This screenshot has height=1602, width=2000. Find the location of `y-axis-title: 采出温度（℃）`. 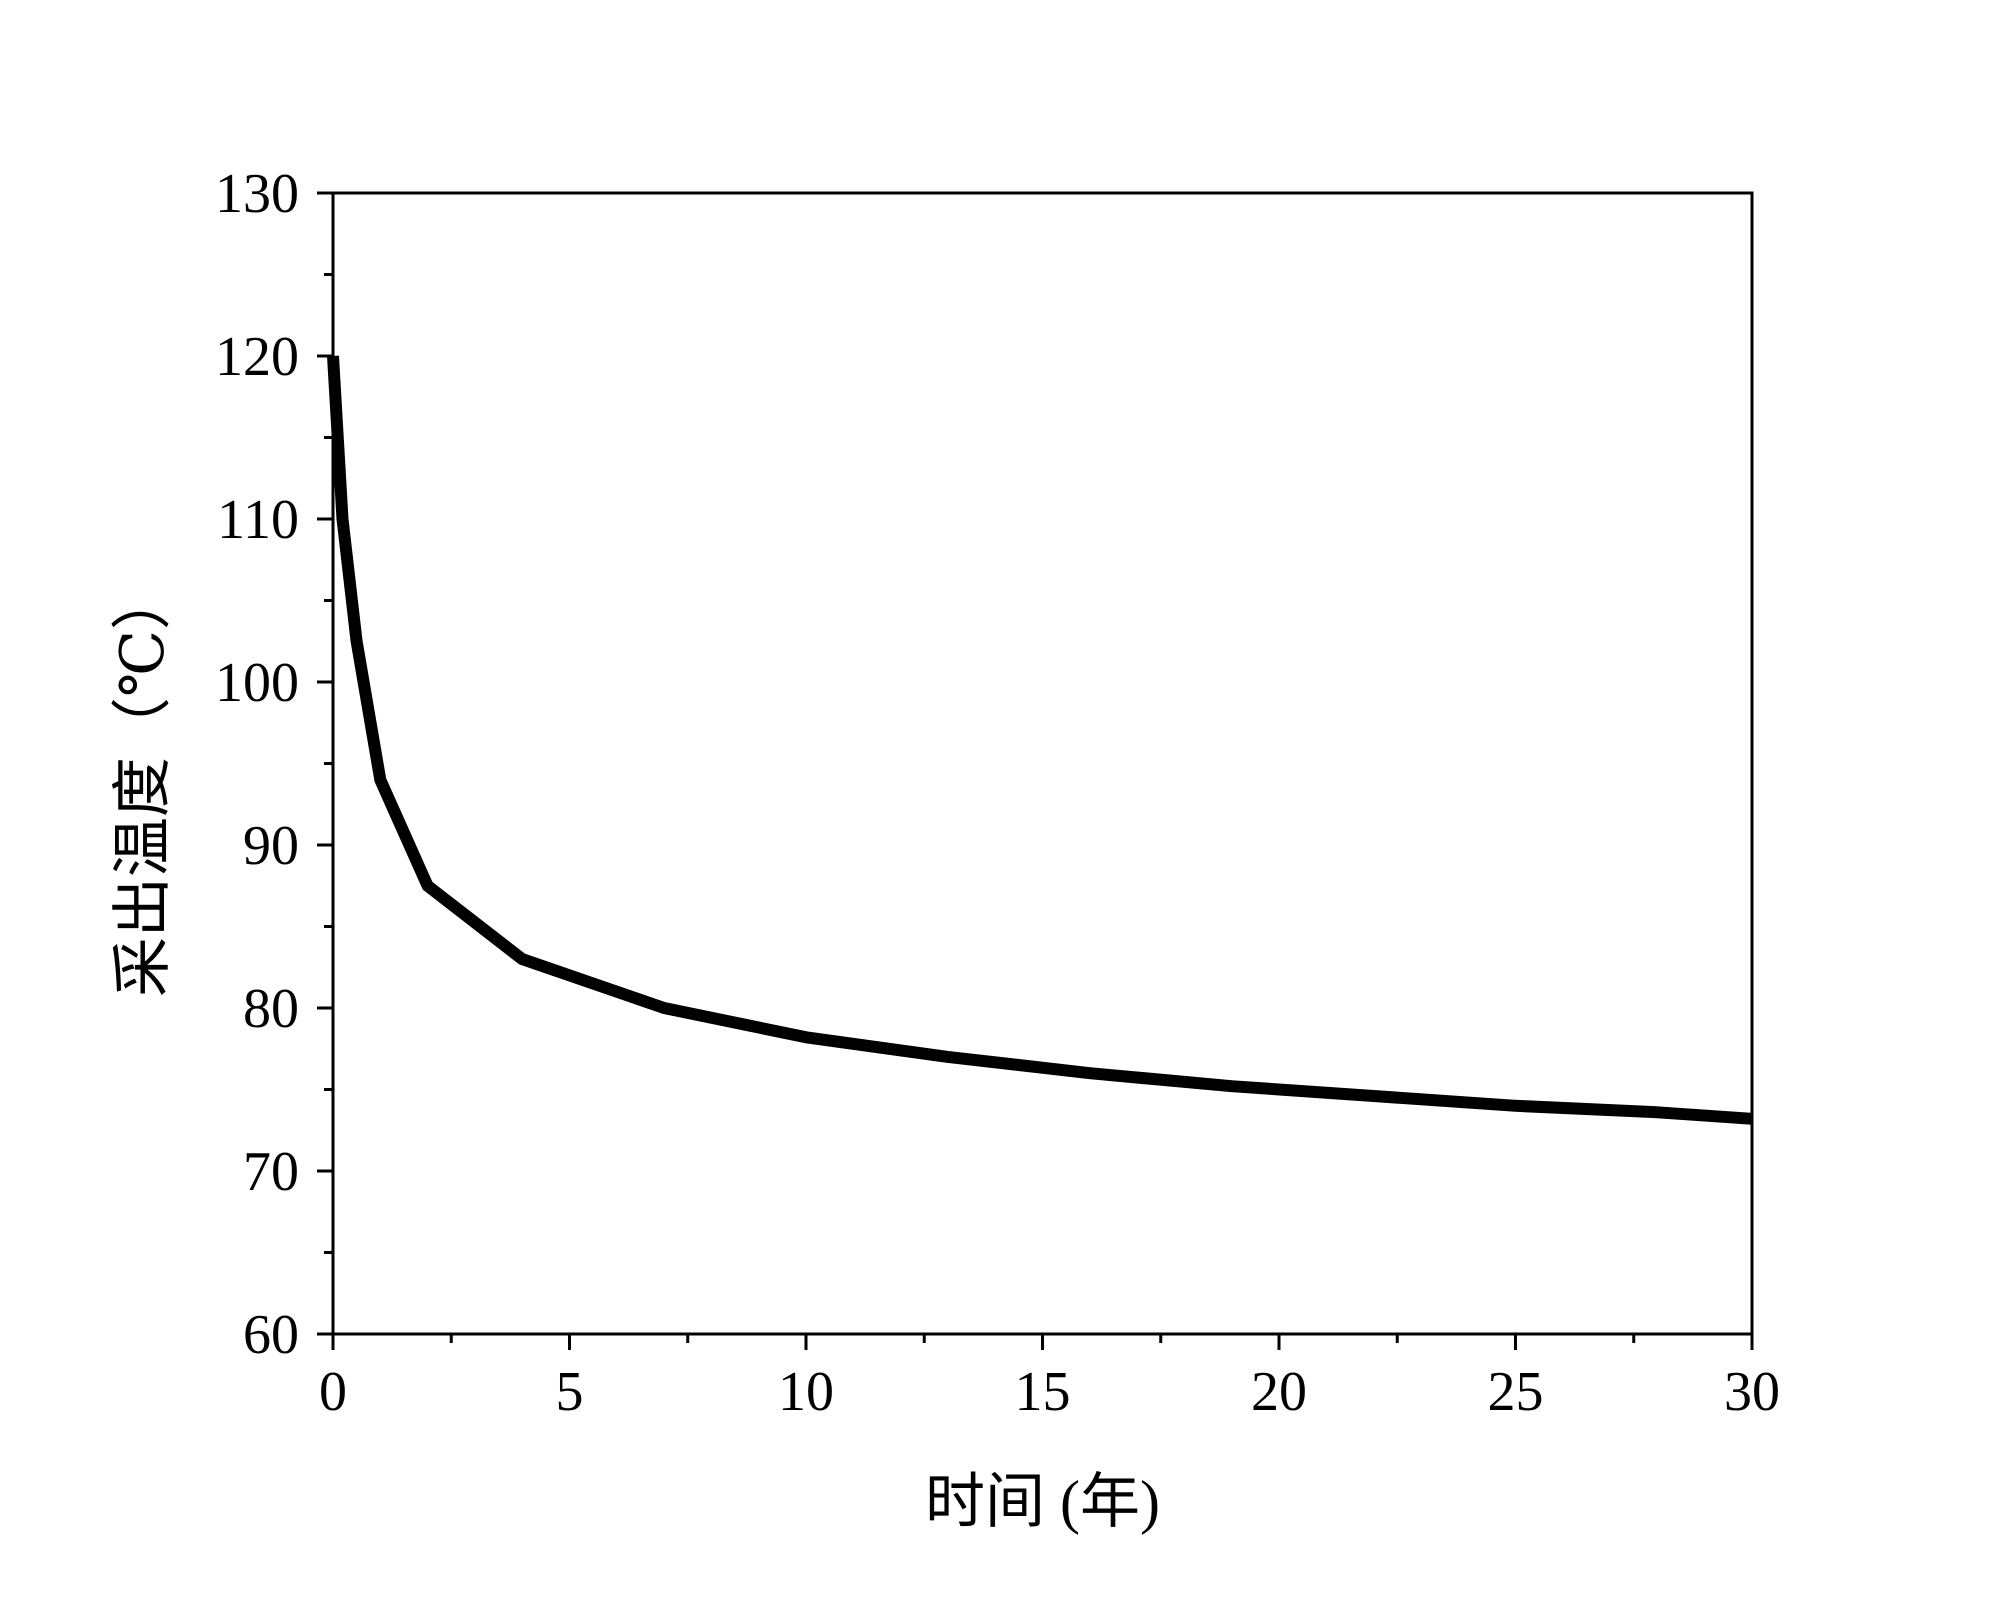

y-axis-title: 采出温度（℃） is located at coordinates (143, 783).